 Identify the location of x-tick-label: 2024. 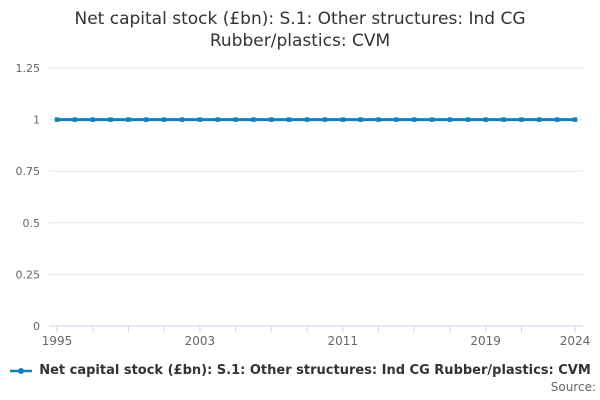
(575, 341).